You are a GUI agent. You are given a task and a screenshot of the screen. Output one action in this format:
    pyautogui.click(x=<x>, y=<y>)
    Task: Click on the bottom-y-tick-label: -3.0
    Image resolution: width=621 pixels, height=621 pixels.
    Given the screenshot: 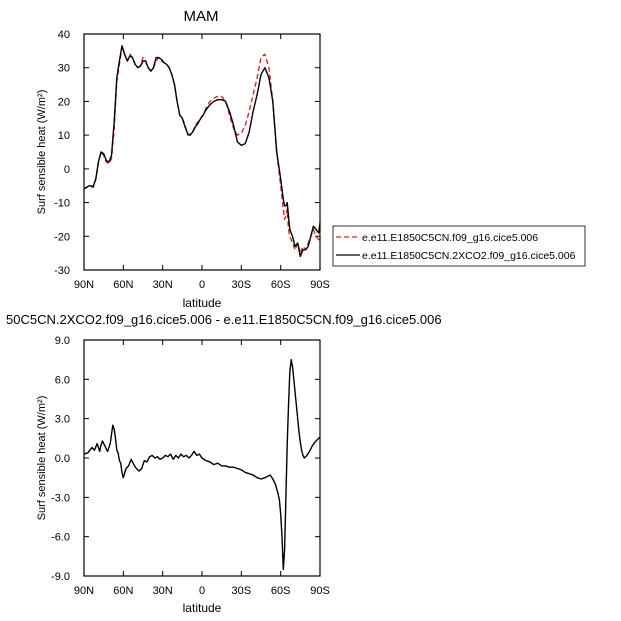 What is the action you would take?
    pyautogui.click(x=60, y=498)
    